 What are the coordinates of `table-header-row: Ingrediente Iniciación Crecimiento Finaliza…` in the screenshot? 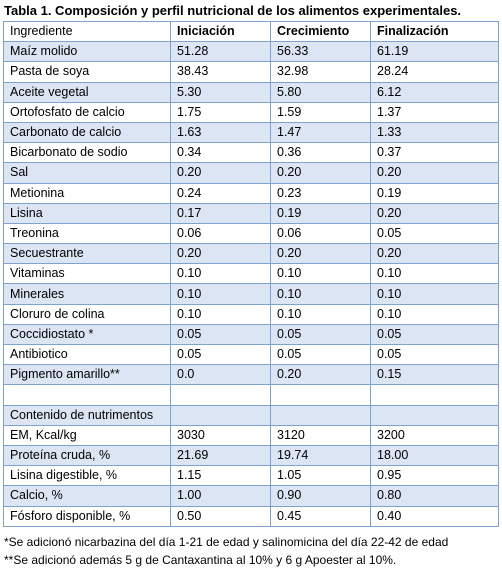 It's located at (251, 31).